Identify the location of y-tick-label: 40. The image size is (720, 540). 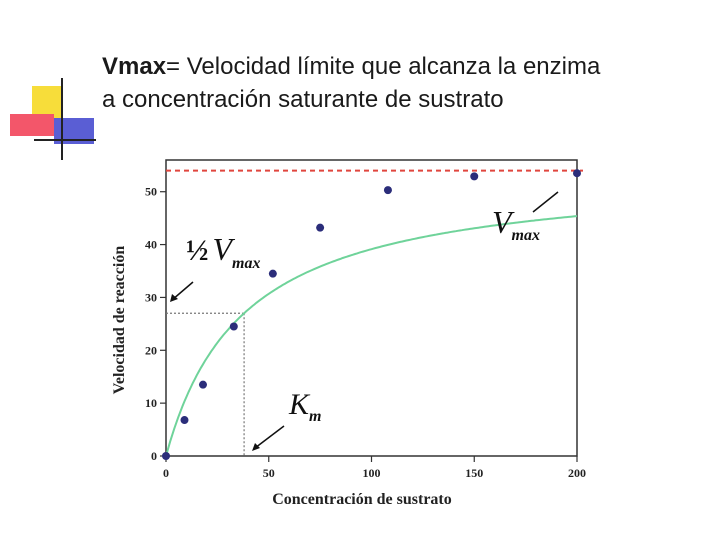
(151, 245).